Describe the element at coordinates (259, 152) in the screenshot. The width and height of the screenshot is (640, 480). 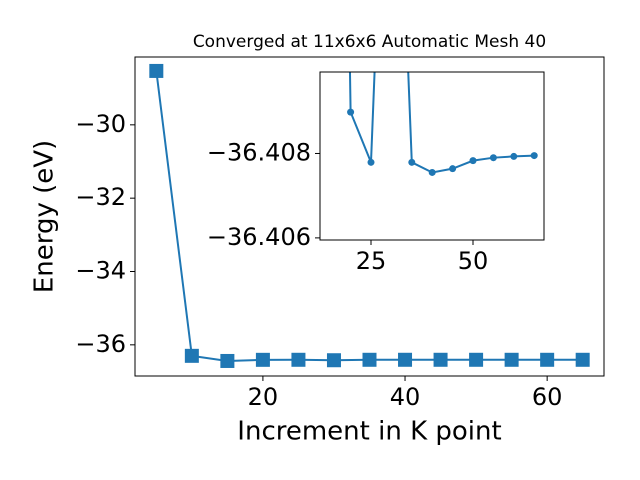
I see `y-tick-label: −36.408` at that location.